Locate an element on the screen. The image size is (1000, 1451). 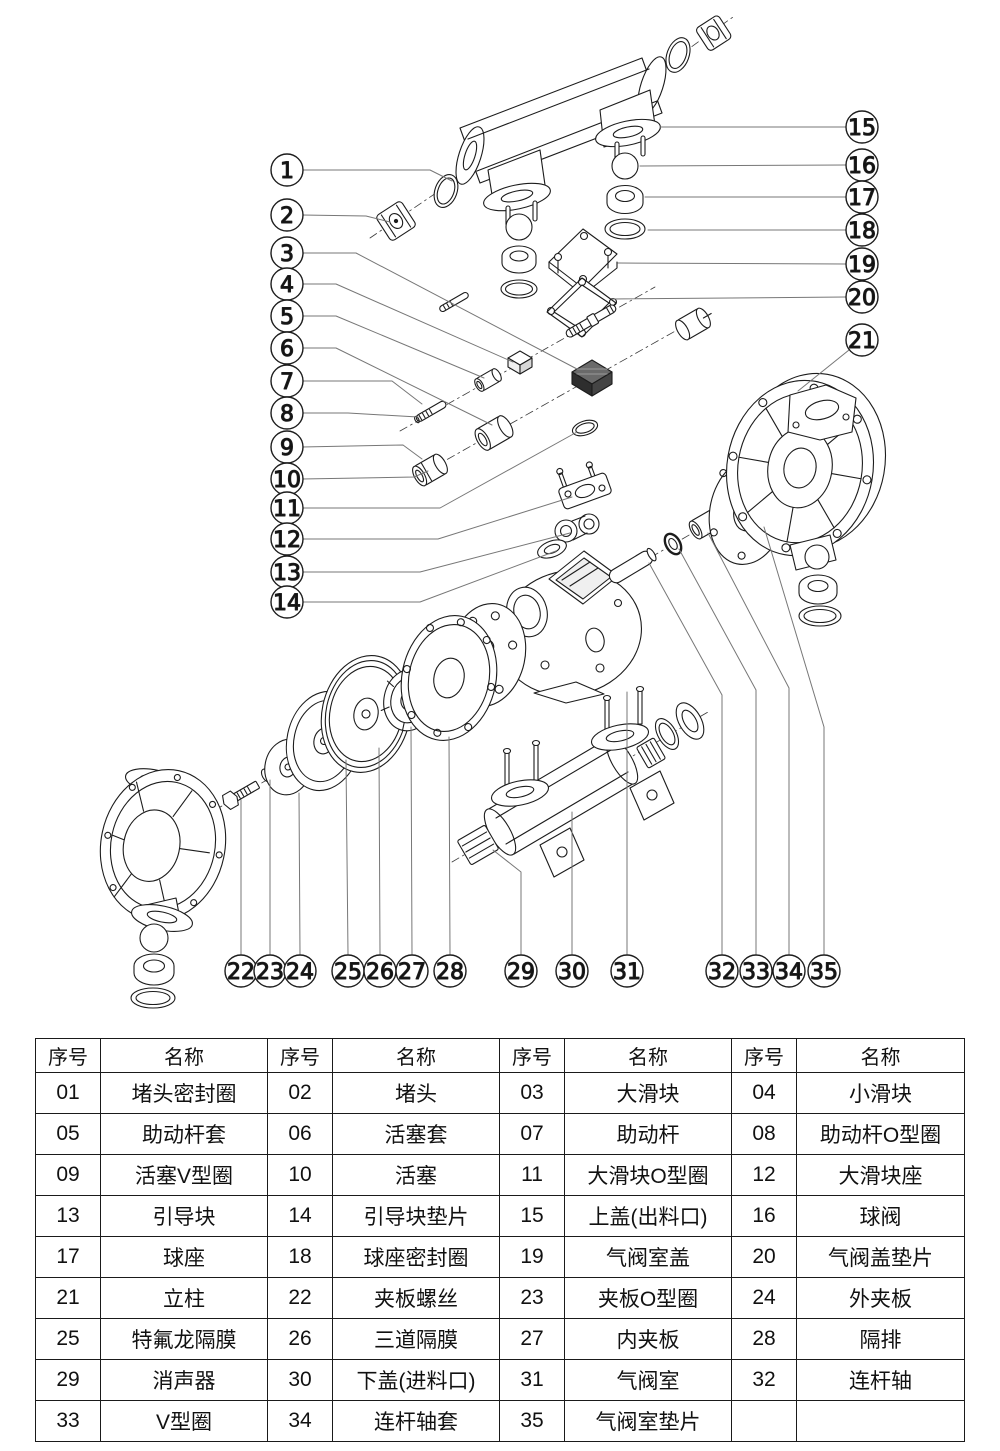
callout-19: 19 is located at coordinates (748, 264).